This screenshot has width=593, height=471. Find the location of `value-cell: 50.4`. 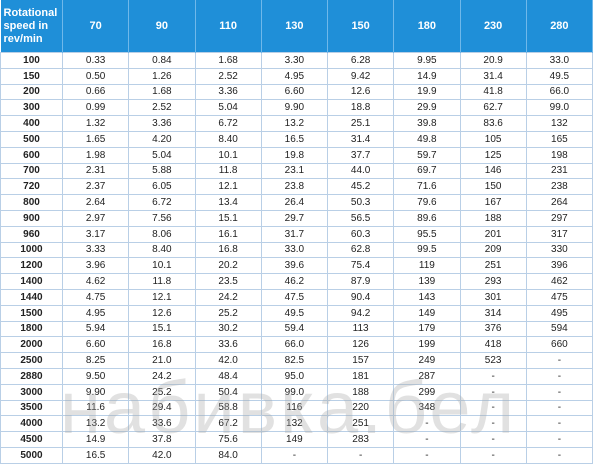

value-cell: 50.4 is located at coordinates (228, 392).